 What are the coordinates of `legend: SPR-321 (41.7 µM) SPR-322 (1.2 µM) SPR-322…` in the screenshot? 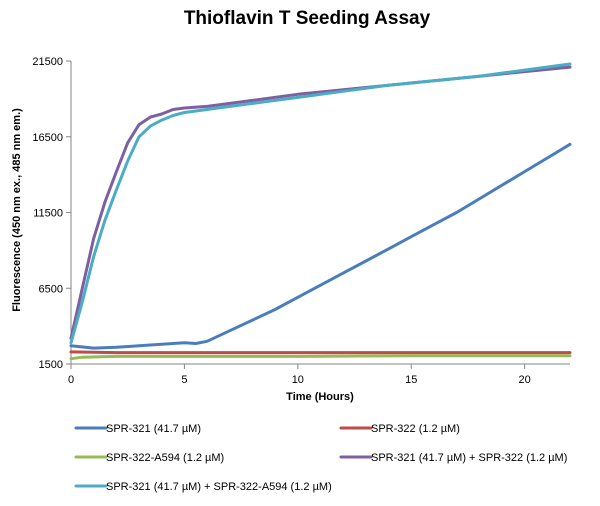 It's located at (320, 458).